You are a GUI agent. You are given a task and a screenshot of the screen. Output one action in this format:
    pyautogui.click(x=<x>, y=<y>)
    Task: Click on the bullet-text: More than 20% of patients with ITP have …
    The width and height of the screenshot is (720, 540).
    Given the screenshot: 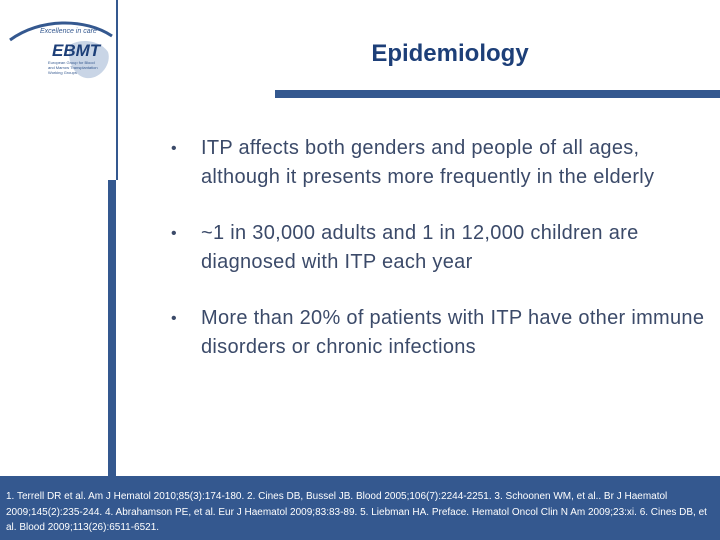 What is the action you would take?
    pyautogui.click(x=453, y=332)
    